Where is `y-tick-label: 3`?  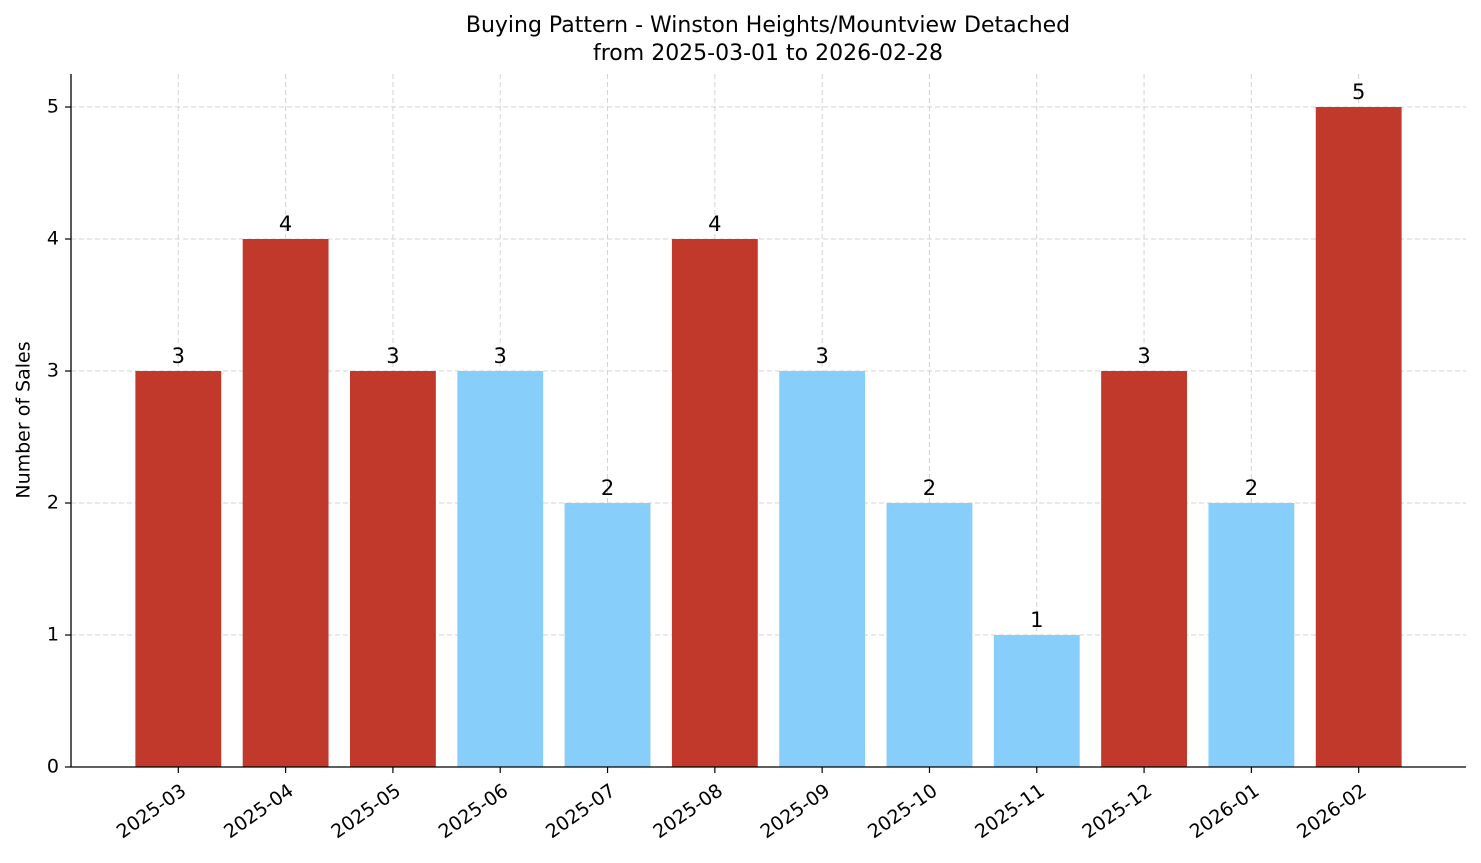 y-tick-label: 3 is located at coordinates (53, 371).